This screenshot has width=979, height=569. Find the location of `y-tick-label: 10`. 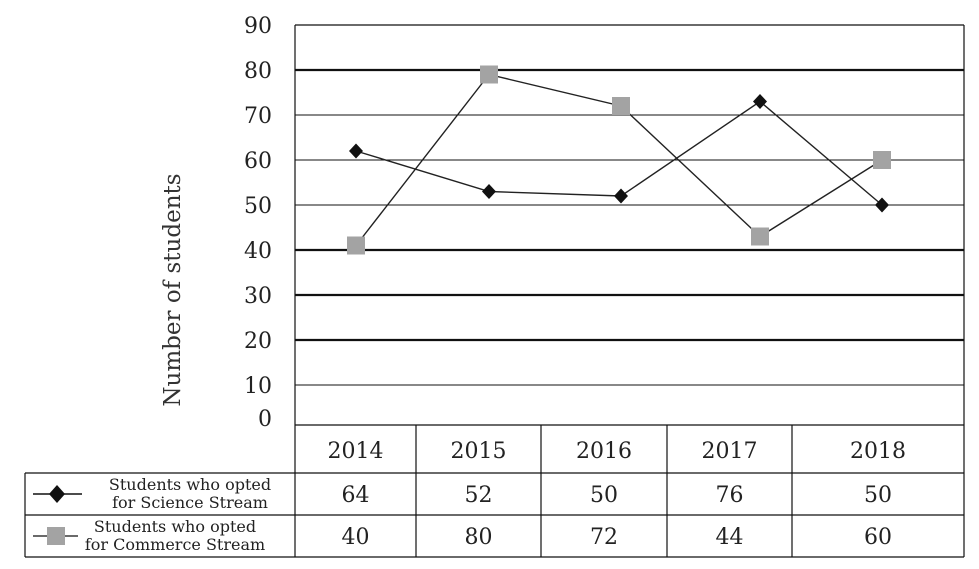

y-tick-label: 10 is located at coordinates (258, 386).